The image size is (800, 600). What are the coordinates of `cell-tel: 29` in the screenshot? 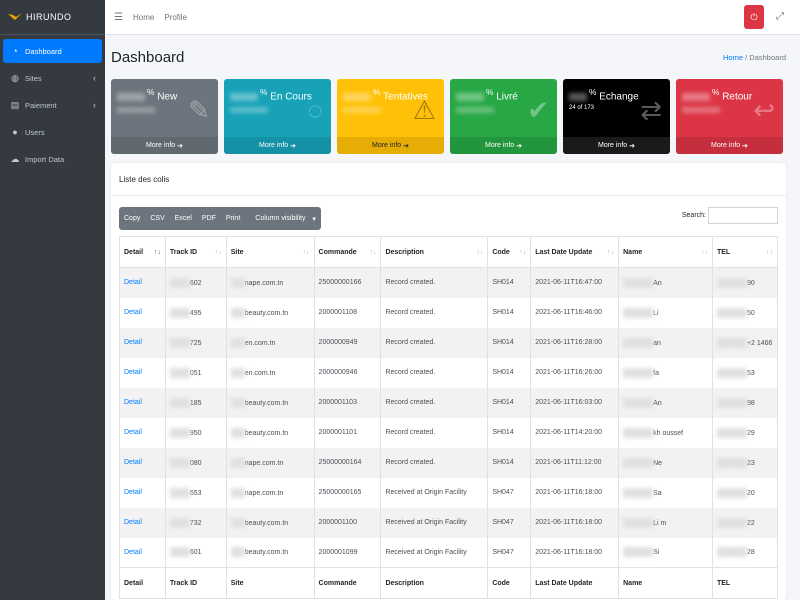 It's located at (750, 433).